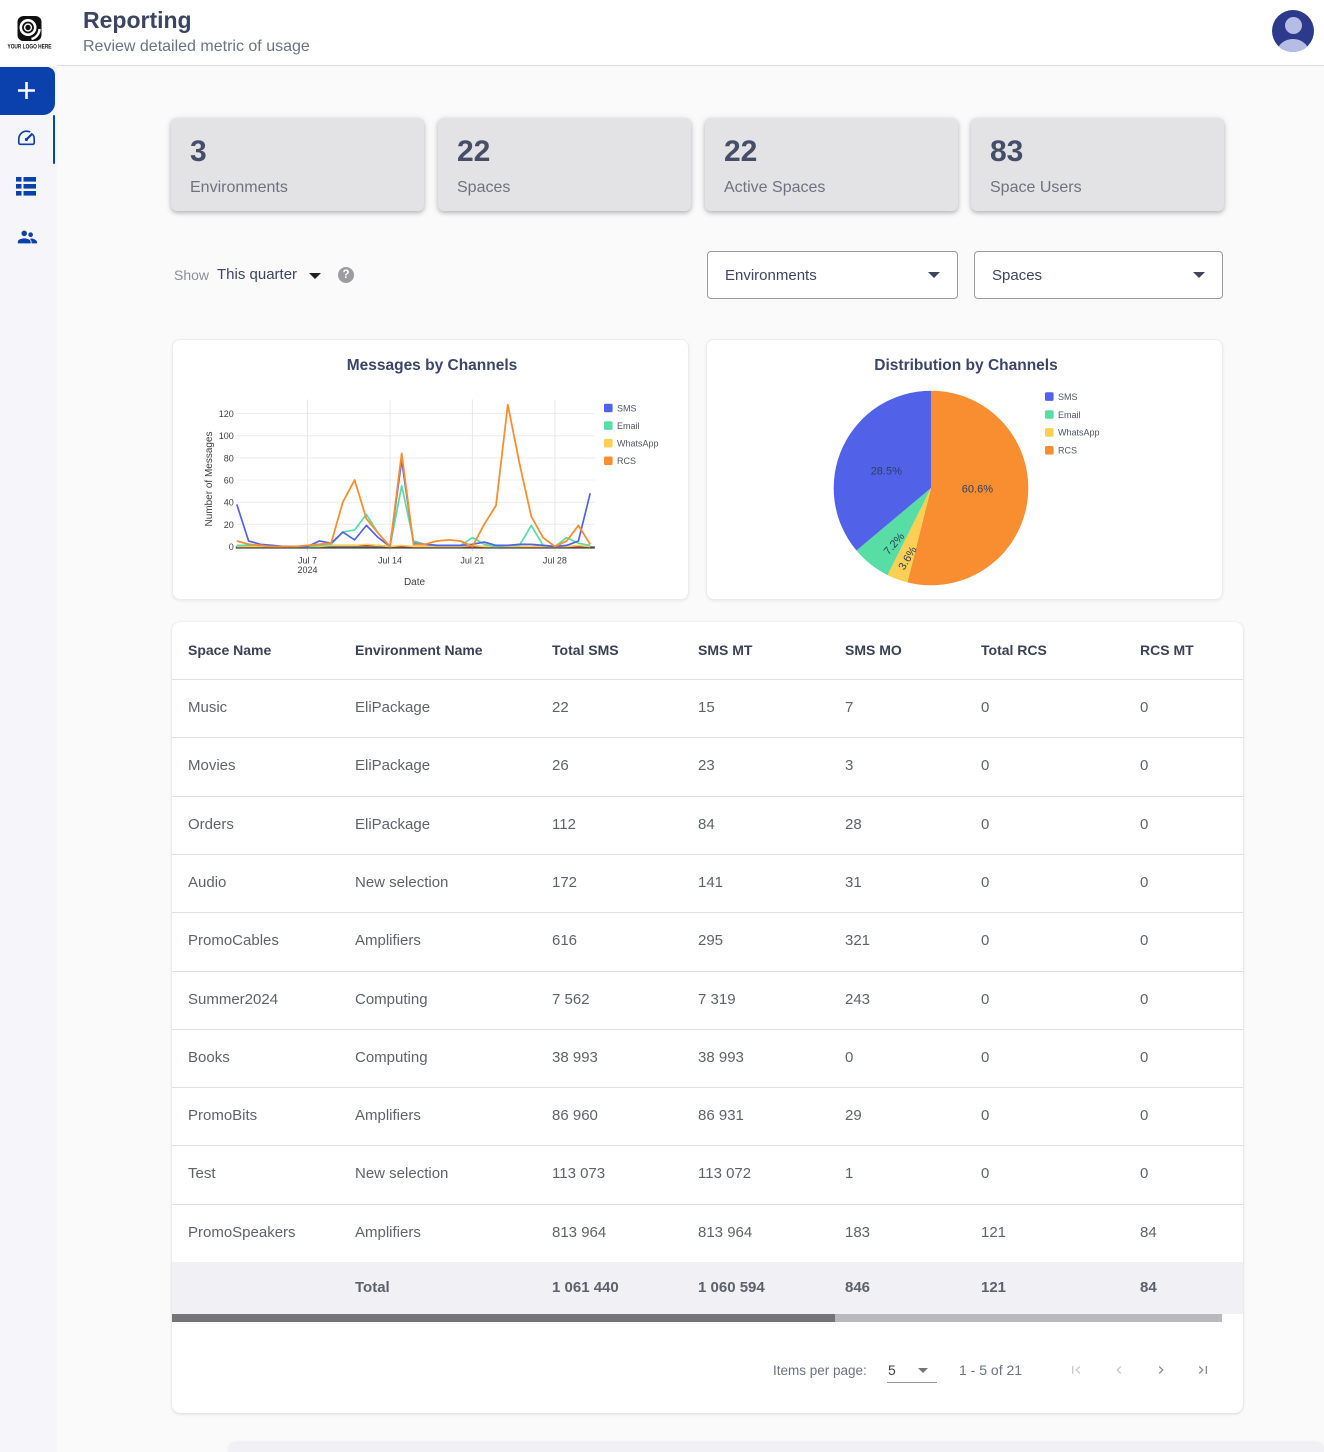 The height and width of the screenshot is (1452, 1324). Describe the element at coordinates (965, 365) in the screenshot. I see `svg-text: Distribution by Channels` at that location.